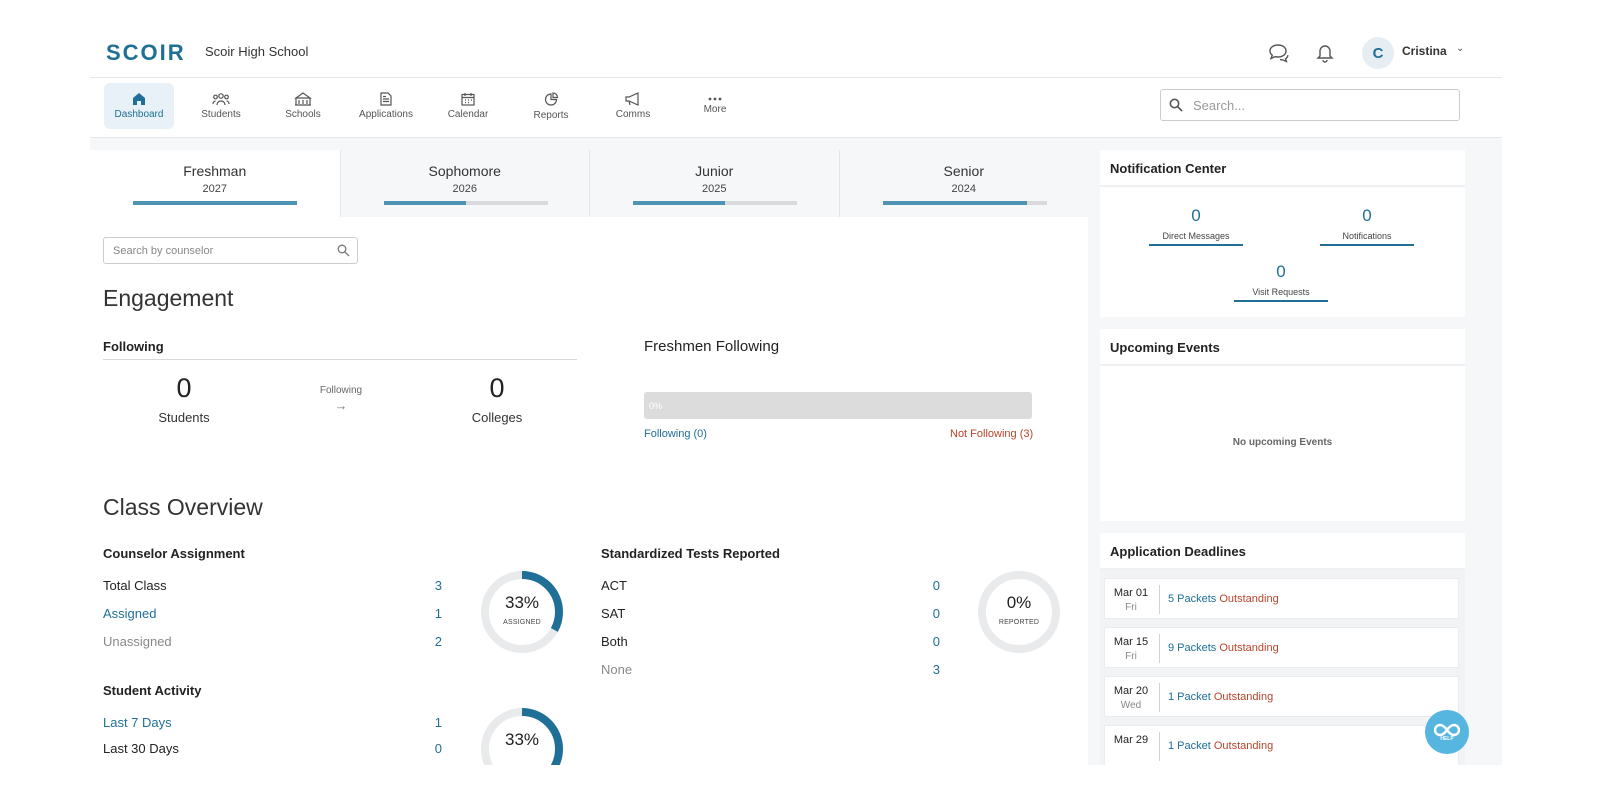 Image resolution: width=1600 pixels, height=800 pixels. Describe the element at coordinates (1131, 740) in the screenshot. I see `deadline-date: Mar 29` at that location.